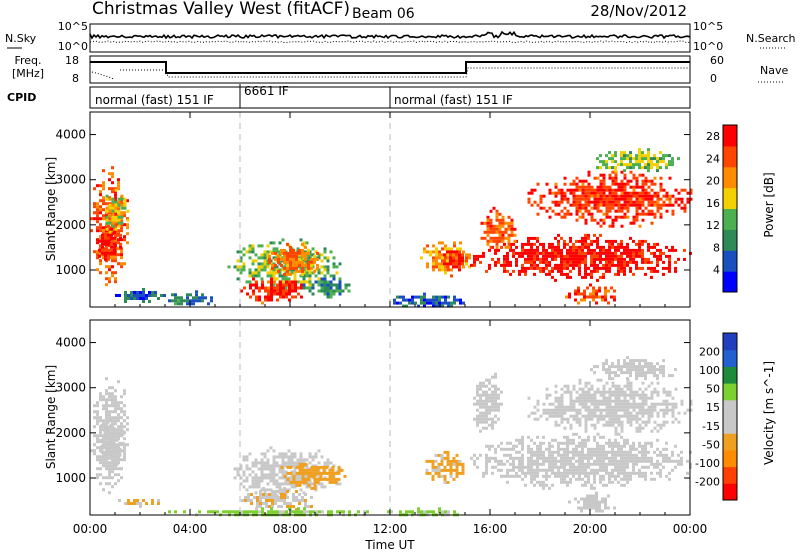  I want to click on colorbar-tick-label: 28, so click(713, 136).